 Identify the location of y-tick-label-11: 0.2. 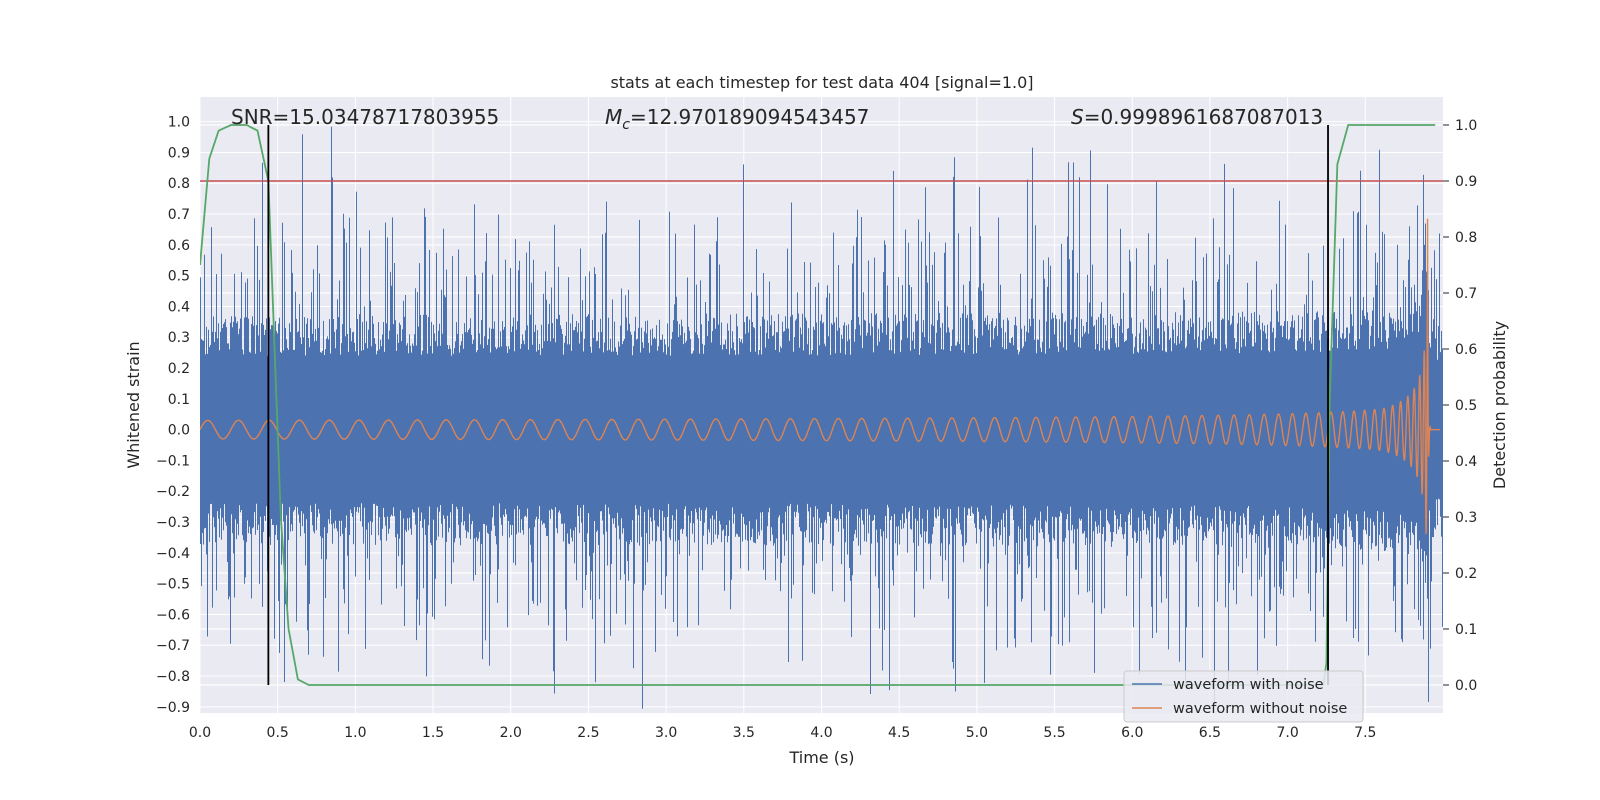
(179, 369).